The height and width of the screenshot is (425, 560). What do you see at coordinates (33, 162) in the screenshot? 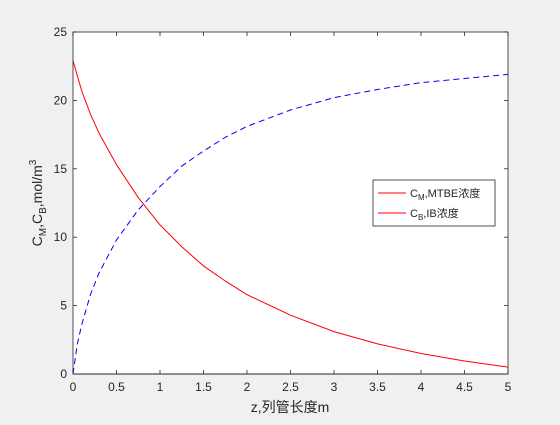
I see `y-label-sup: 3` at bounding box center [33, 162].